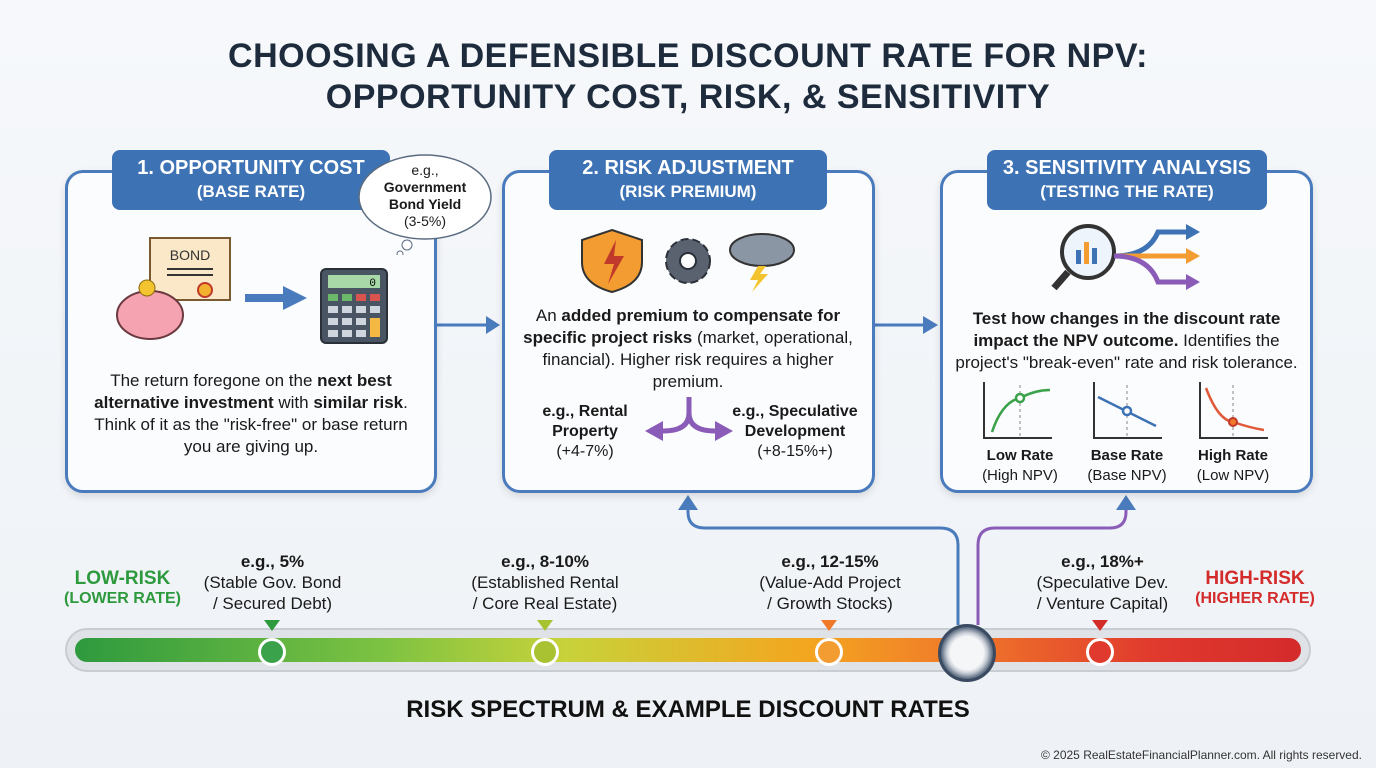 The image size is (1376, 768). What do you see at coordinates (190, 255) in the screenshot?
I see `bond-label: BOND` at bounding box center [190, 255].